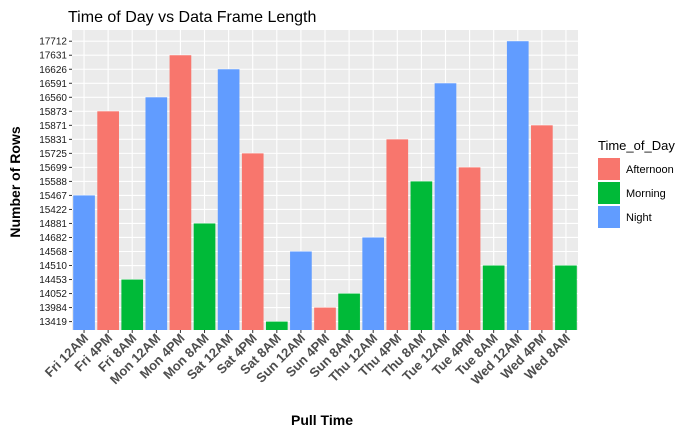 This screenshot has width=700, height=432. Describe the element at coordinates (53, 42) in the screenshot. I see `y-tick-label: 17712` at that location.